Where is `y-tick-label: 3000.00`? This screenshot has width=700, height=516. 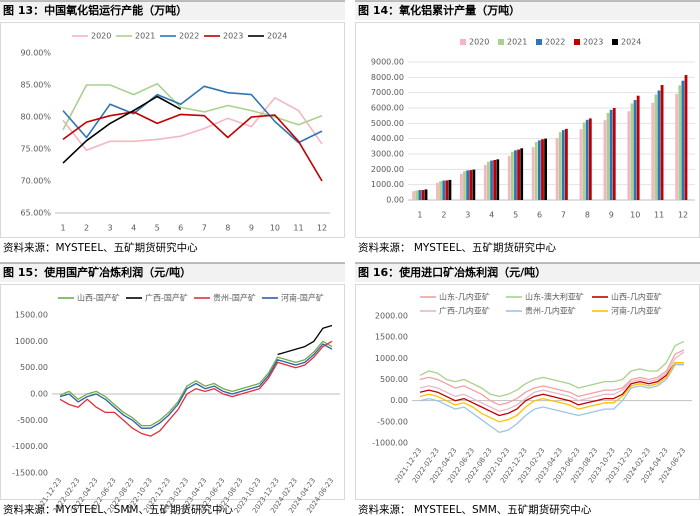
y-tick-label: 3000.00 is located at coordinates (387, 154).